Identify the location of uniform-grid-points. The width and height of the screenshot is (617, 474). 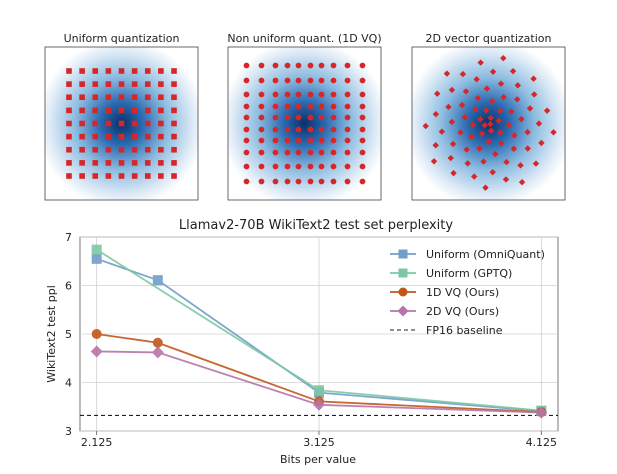
(121, 123).